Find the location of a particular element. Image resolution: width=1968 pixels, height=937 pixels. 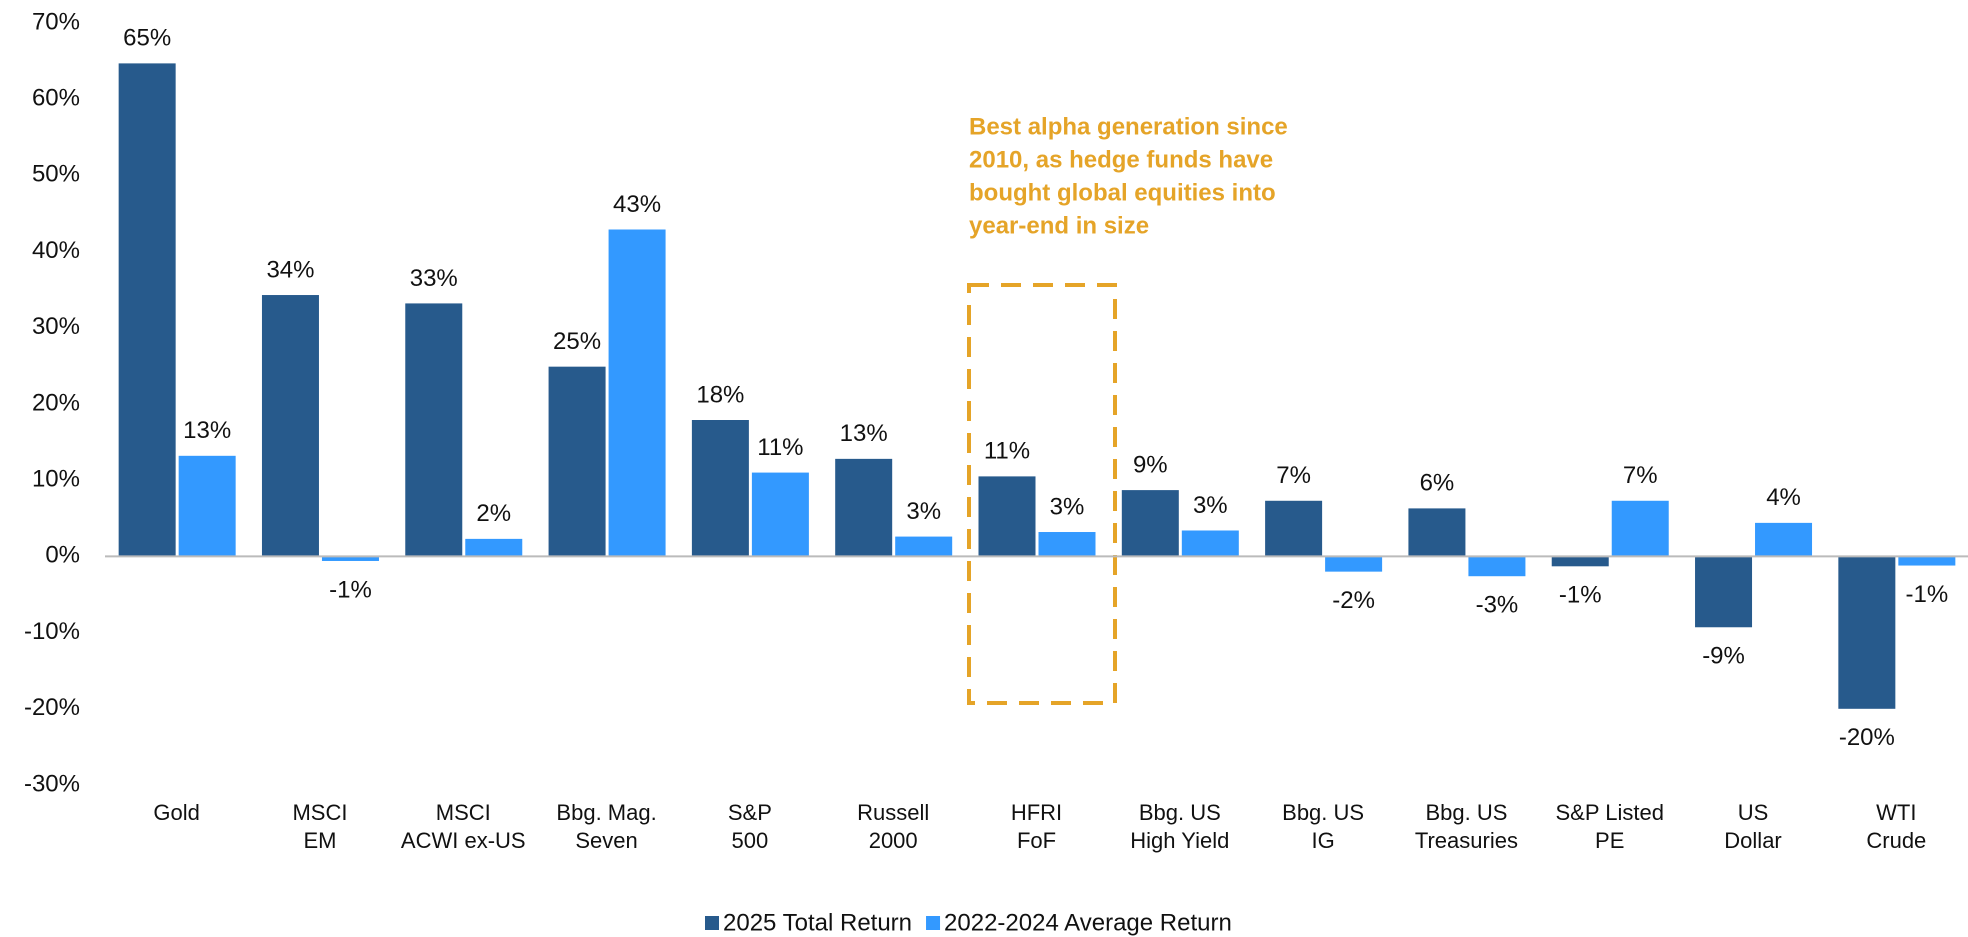

y-tick-label: 0% is located at coordinates (62, 555).